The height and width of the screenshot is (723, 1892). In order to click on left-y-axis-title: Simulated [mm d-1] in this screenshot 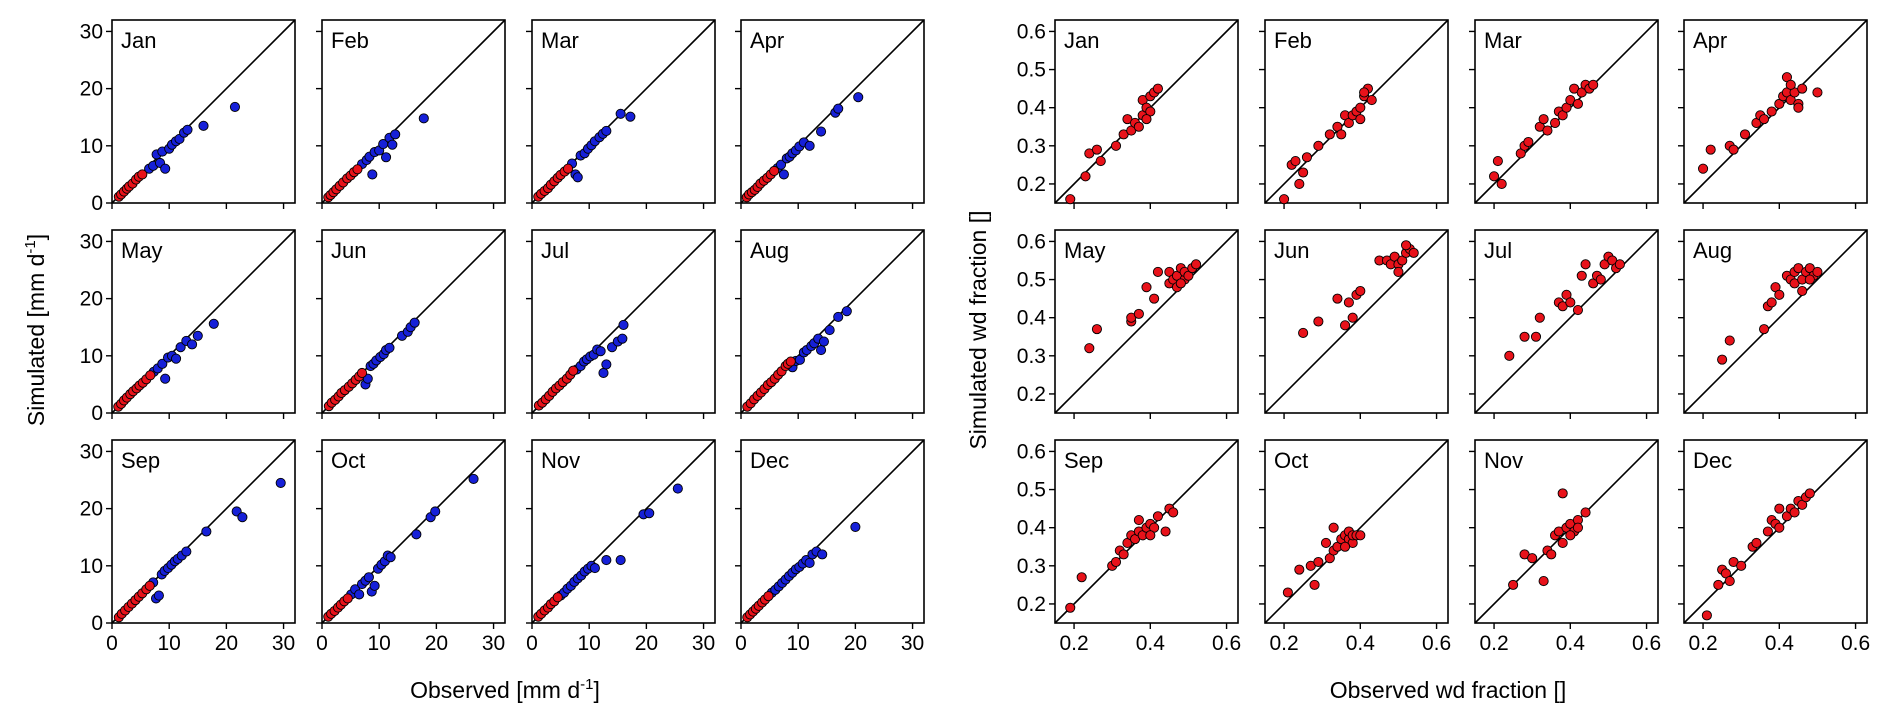, I will do `click(35, 330)`.